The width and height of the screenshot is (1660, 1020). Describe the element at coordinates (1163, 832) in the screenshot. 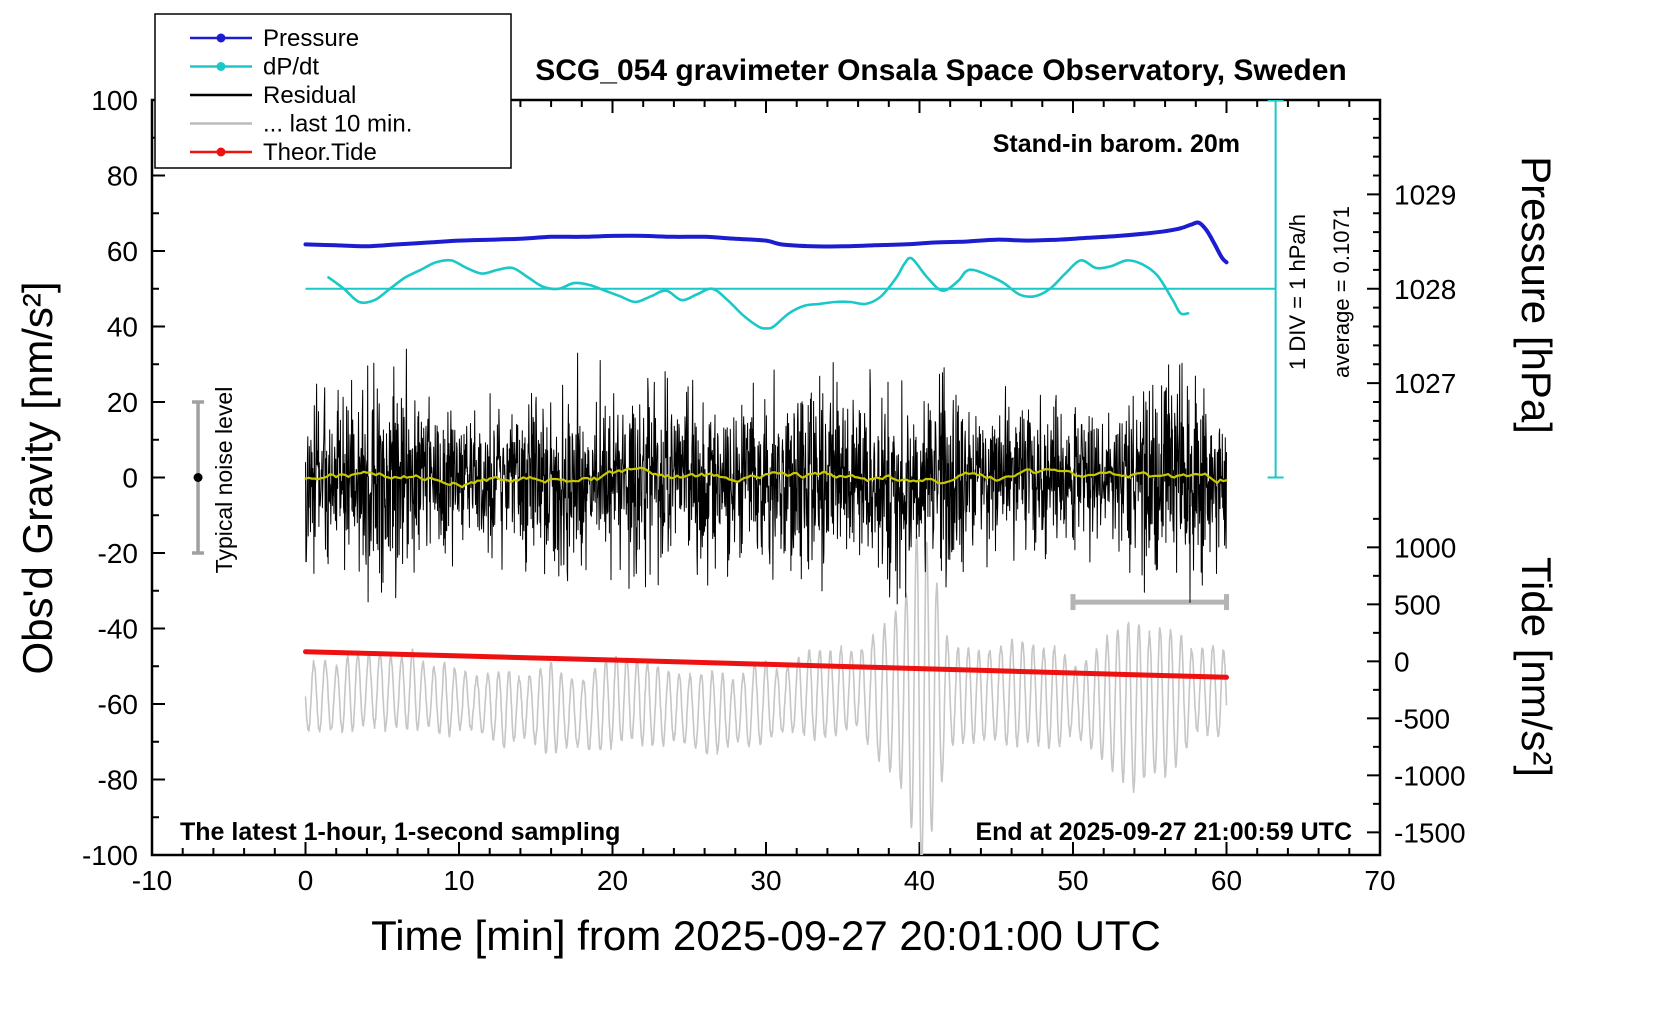

I see `end-time-annotation: End at 2025-09-27 21:00:59 UTC` at that location.